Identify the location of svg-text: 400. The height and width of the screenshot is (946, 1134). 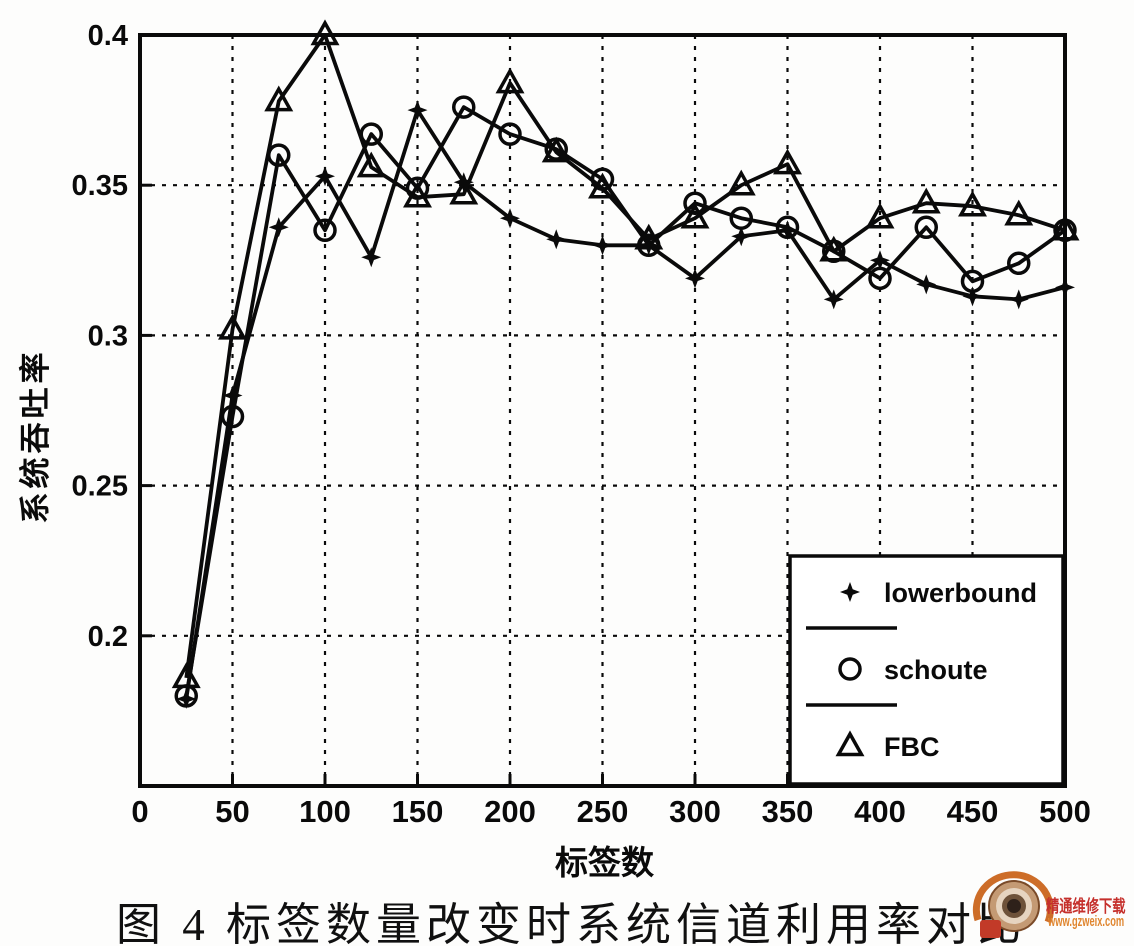
(880, 811).